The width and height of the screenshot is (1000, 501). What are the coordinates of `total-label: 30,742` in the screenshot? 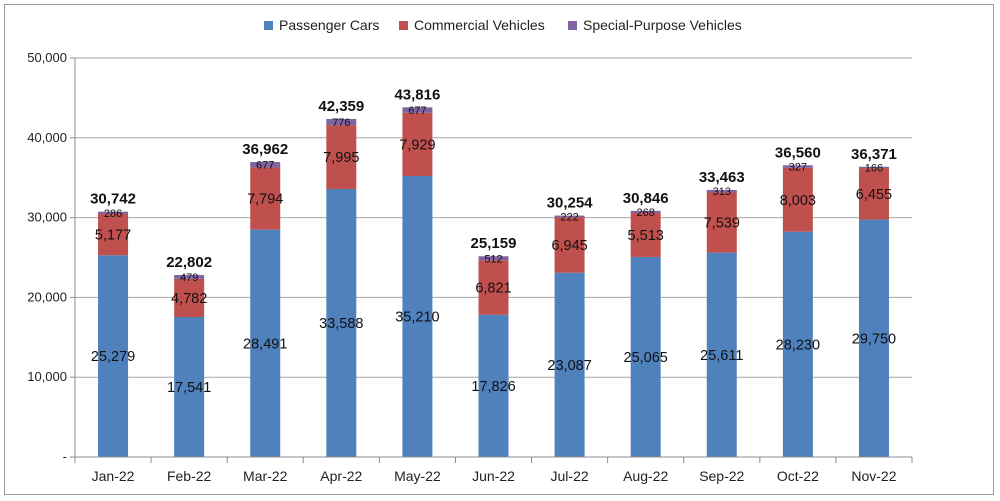 It's located at (113, 199).